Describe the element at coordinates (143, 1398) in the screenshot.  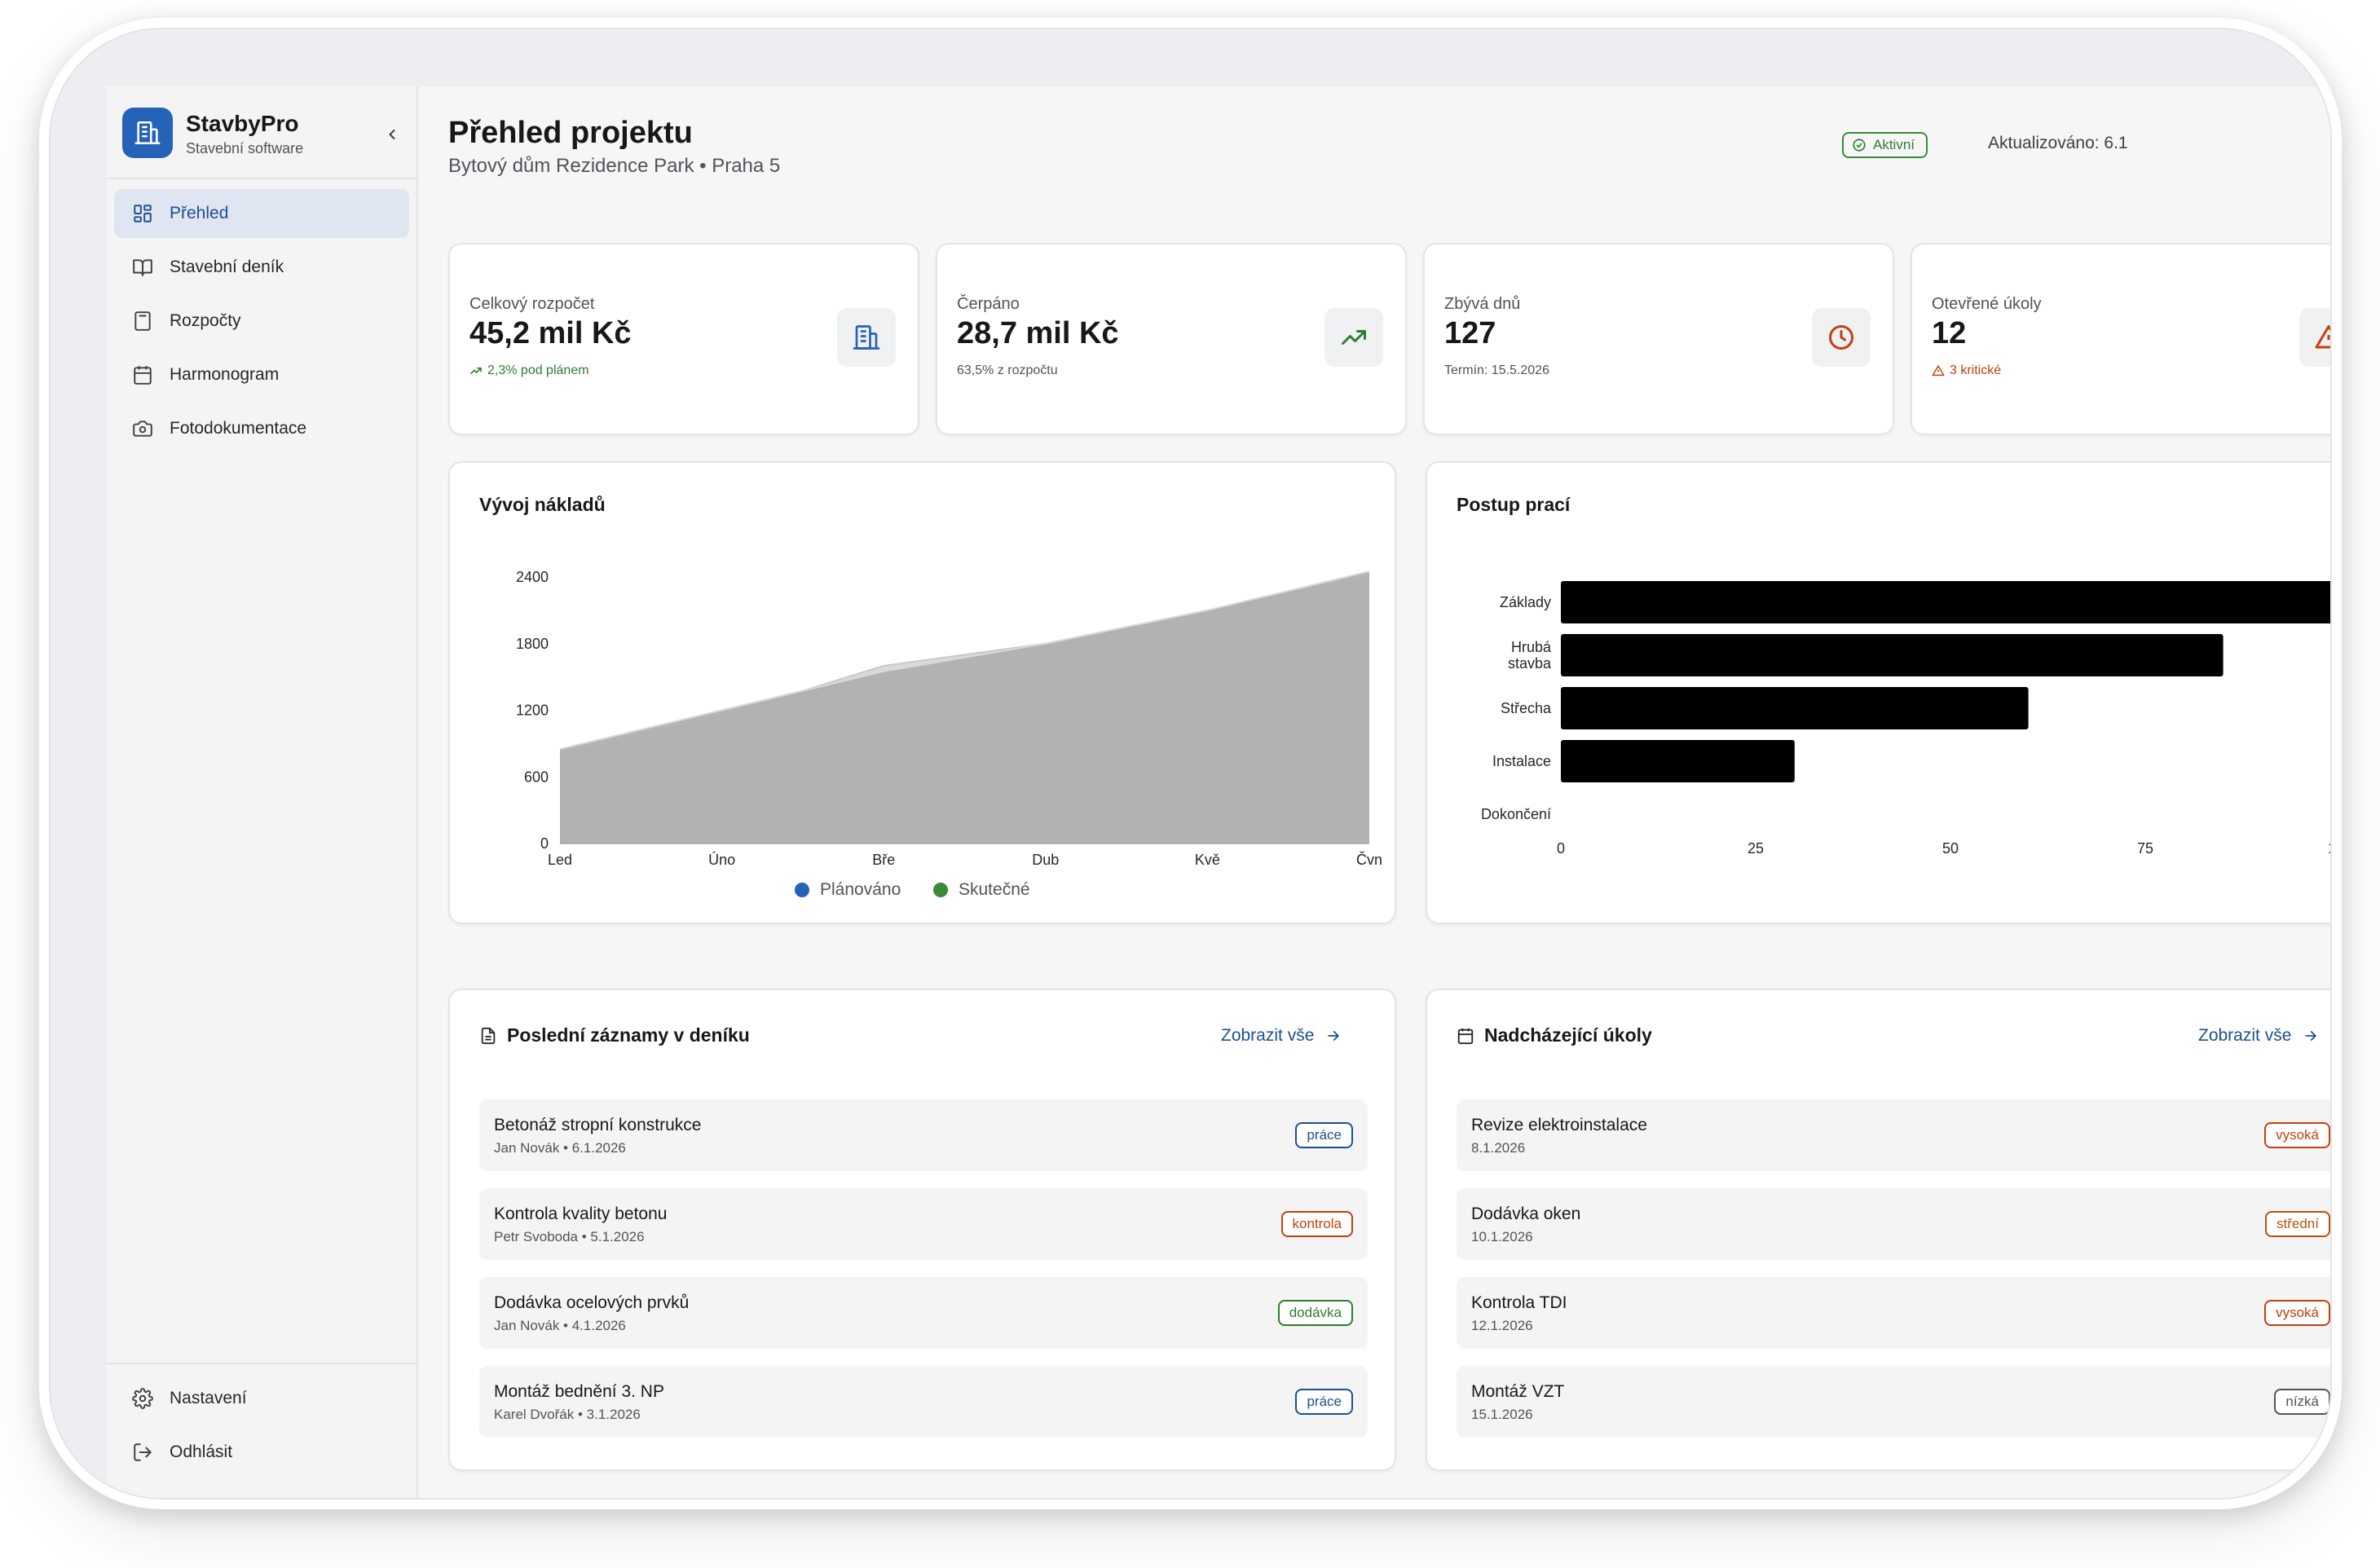
I see `gear-icon` at that location.